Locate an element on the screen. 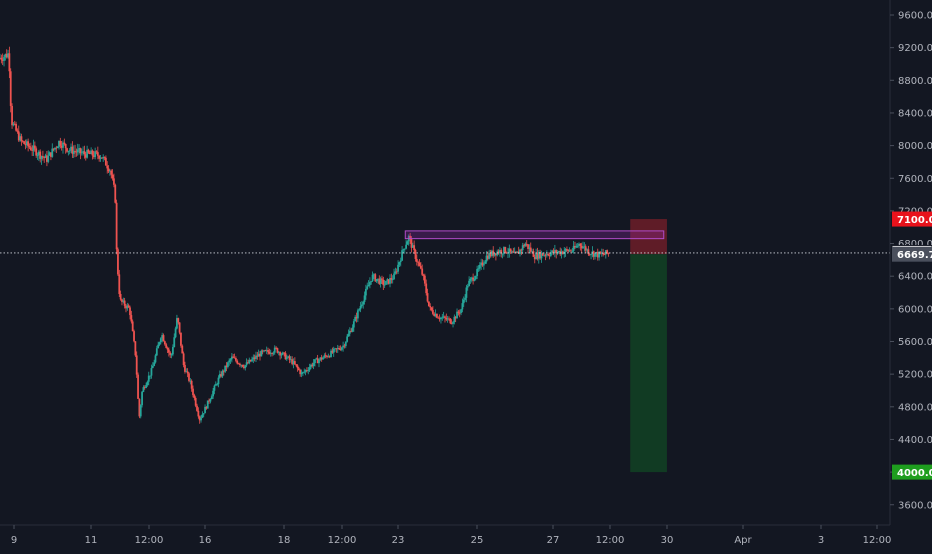 This screenshot has width=932, height=554. position-zones is located at coordinates (648, 346).